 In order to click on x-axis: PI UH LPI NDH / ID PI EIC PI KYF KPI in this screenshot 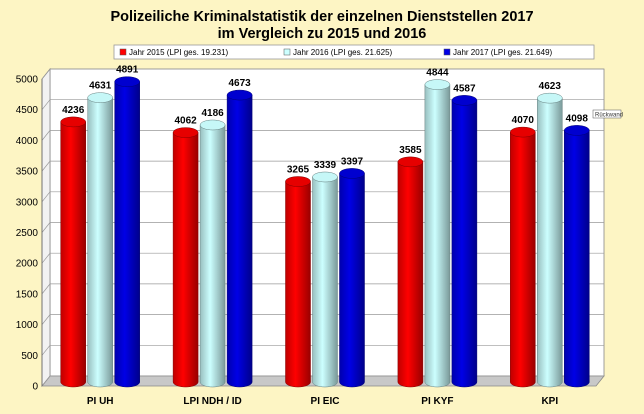, I will do `click(322, 401)`.